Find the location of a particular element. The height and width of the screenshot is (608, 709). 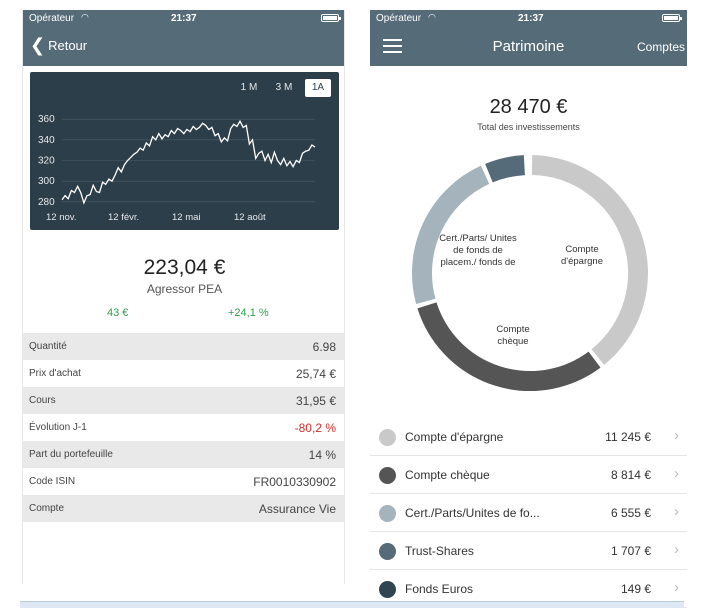

info-label: Évolution J-1 is located at coordinates (58, 427).